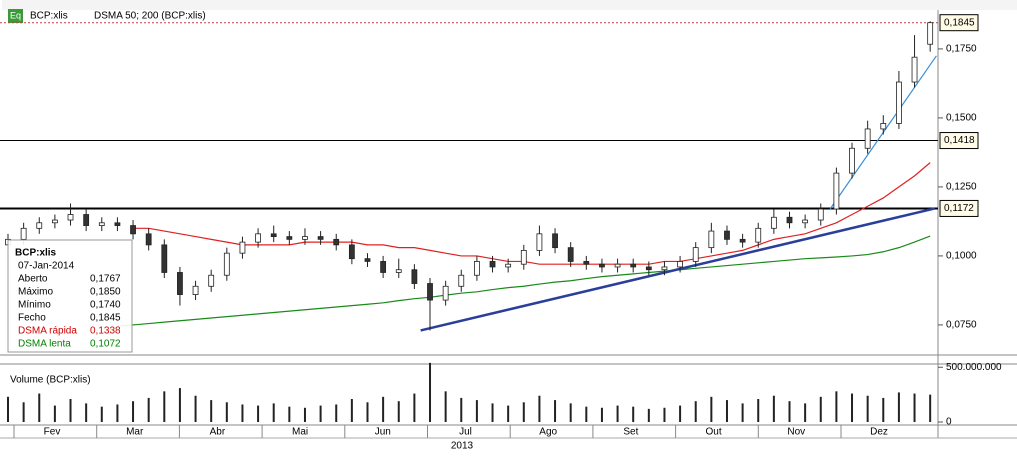 The width and height of the screenshot is (1017, 458). What do you see at coordinates (52, 432) in the screenshot?
I see `x-tick-label: Fev` at bounding box center [52, 432].